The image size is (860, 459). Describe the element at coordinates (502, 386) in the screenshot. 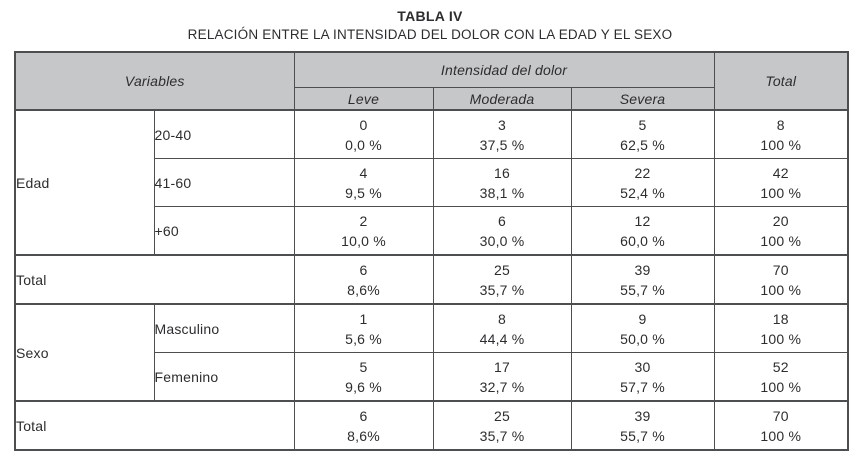

I see `percent-value: 32,7 %` at that location.